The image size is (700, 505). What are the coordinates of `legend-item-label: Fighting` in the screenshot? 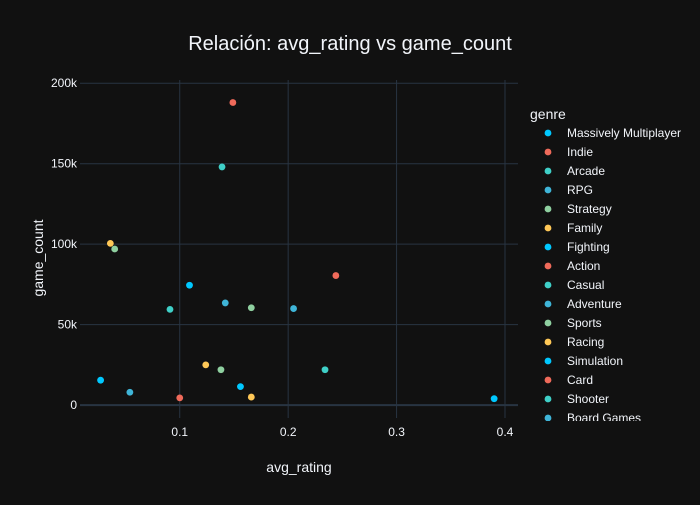 It's located at (588, 247).